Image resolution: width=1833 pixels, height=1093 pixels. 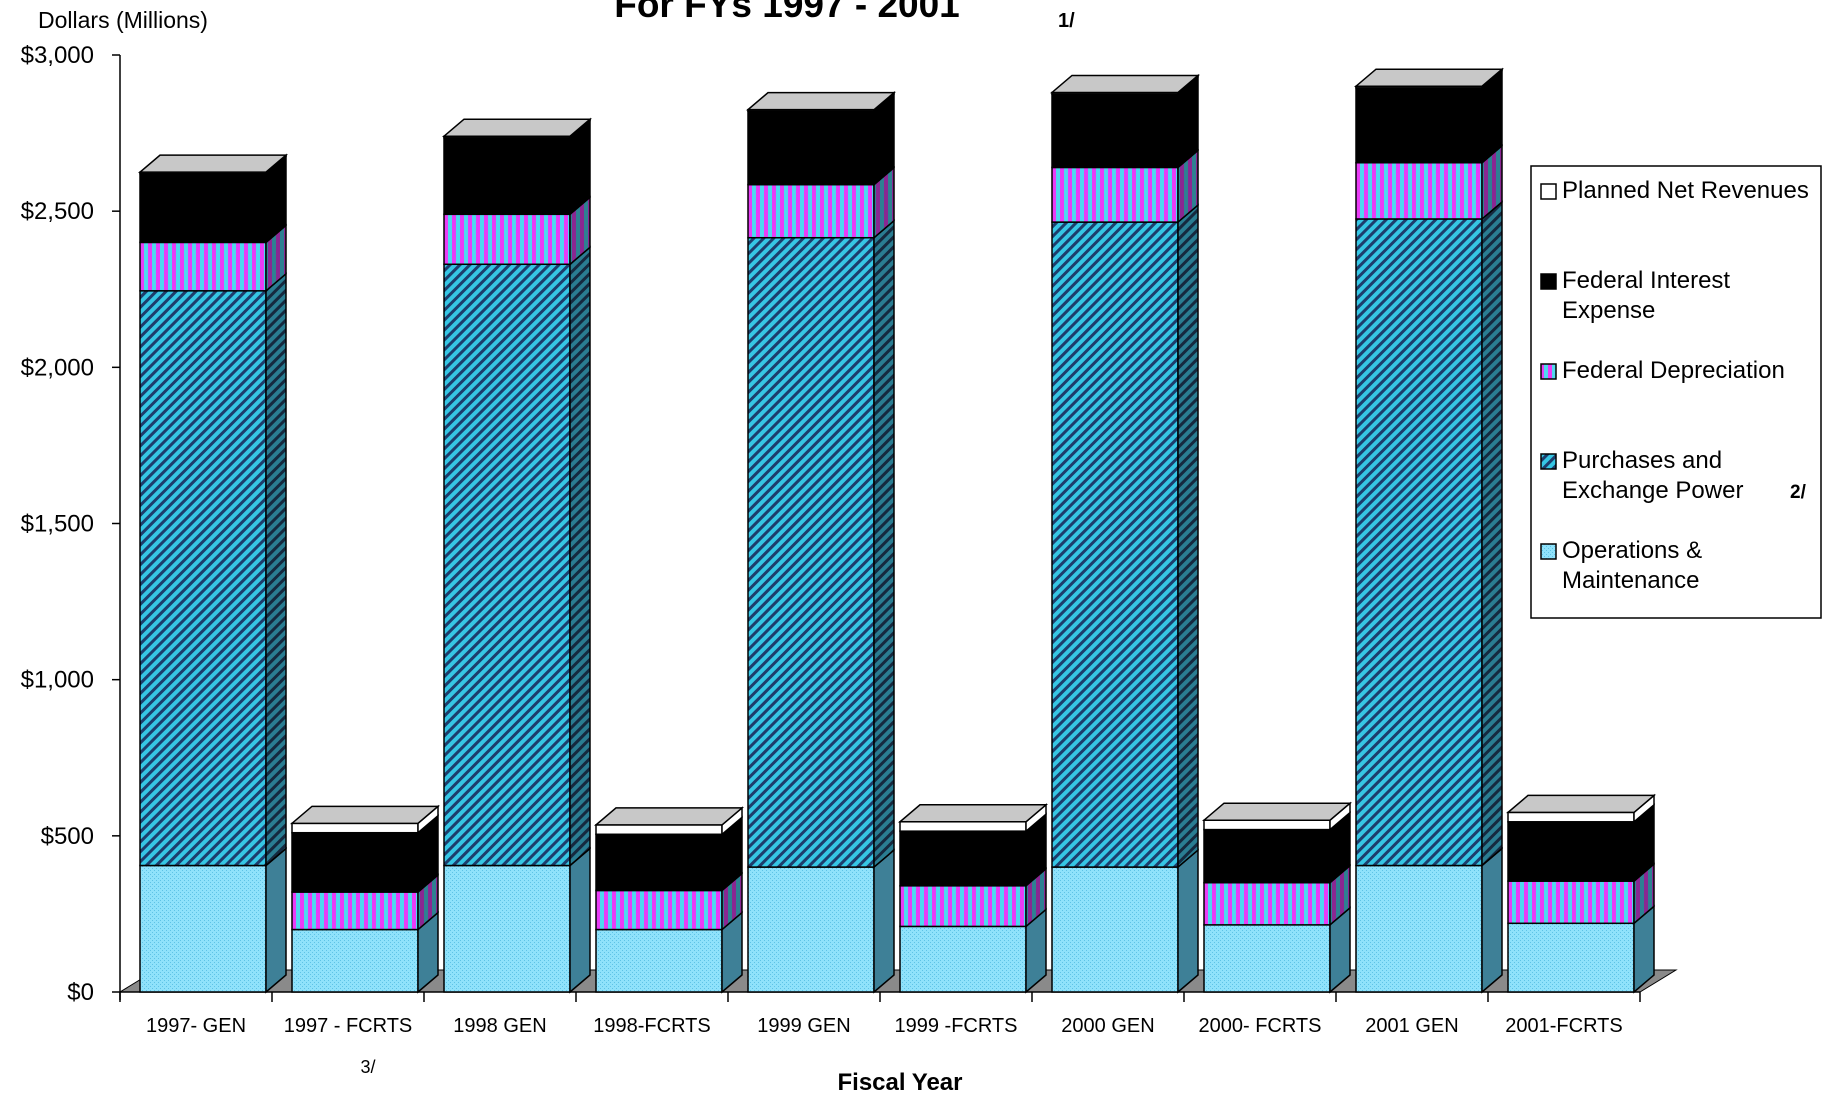 What do you see at coordinates (1107, 1026) in the screenshot?
I see `x-tick-label: 2000 GEN` at bounding box center [1107, 1026].